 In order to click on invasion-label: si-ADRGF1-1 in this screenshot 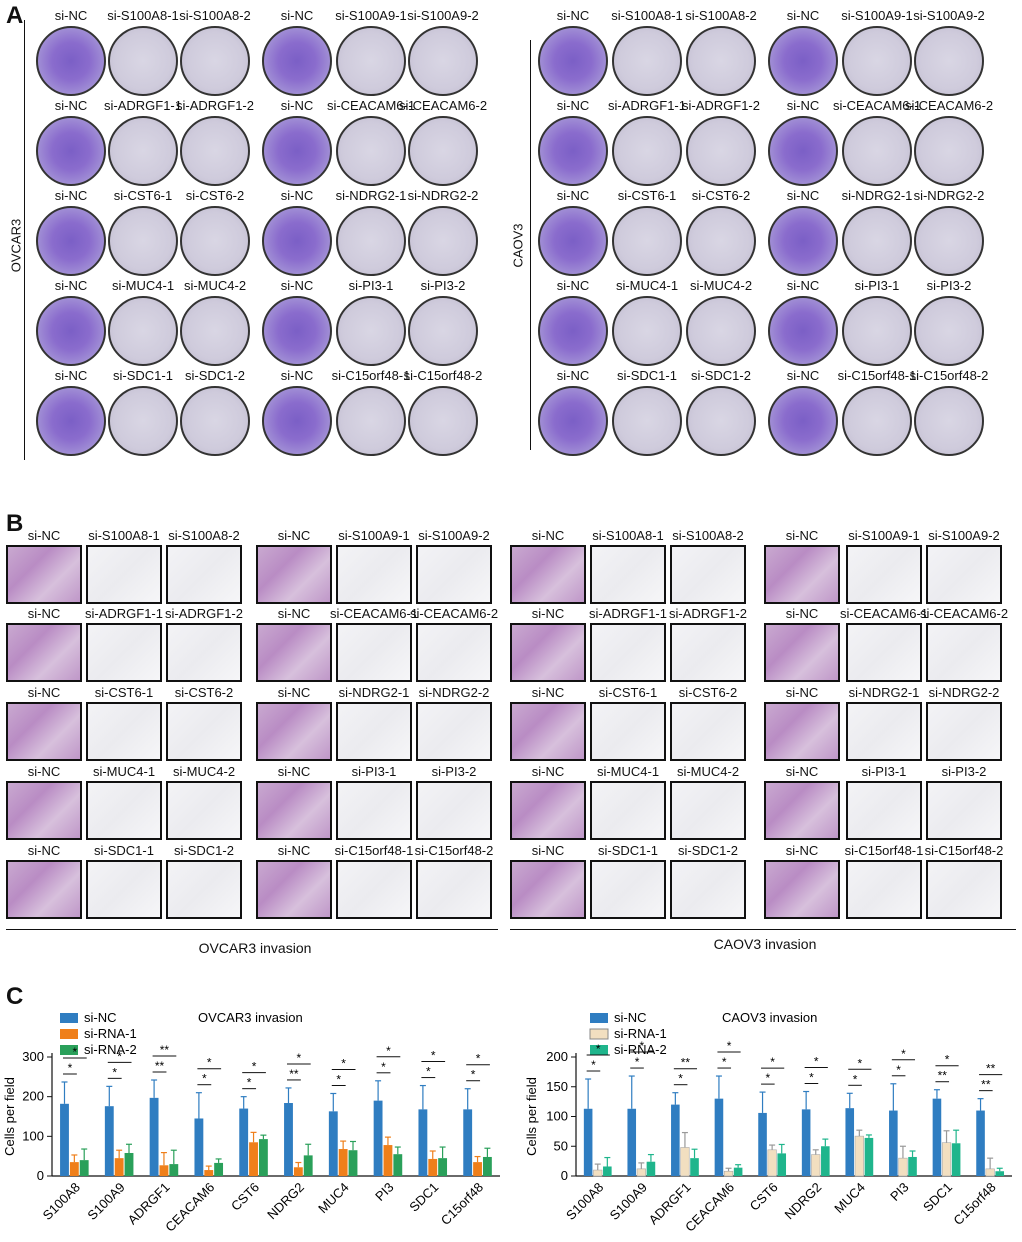, I will do `click(627, 613)`.